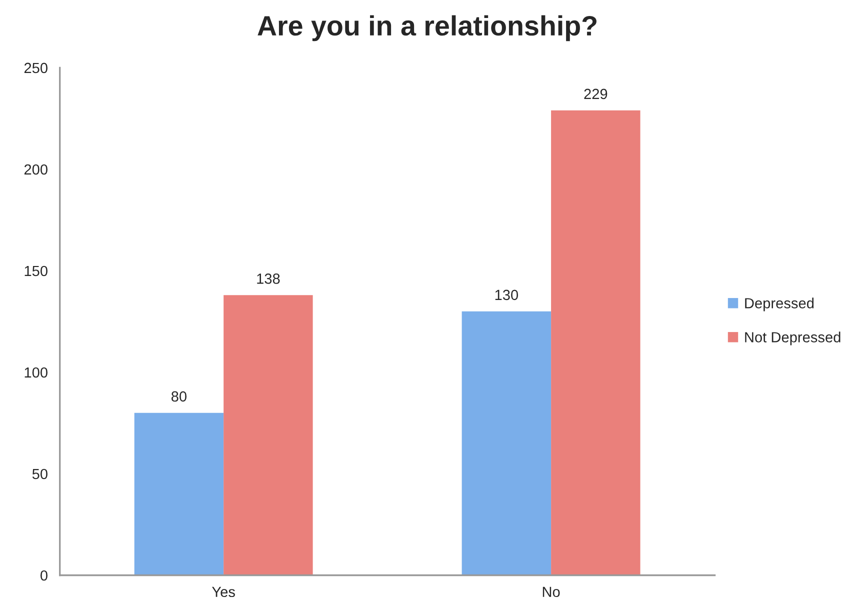 The width and height of the screenshot is (855, 610). Describe the element at coordinates (223, 592) in the screenshot. I see `x-tick-label: Yes` at that location.